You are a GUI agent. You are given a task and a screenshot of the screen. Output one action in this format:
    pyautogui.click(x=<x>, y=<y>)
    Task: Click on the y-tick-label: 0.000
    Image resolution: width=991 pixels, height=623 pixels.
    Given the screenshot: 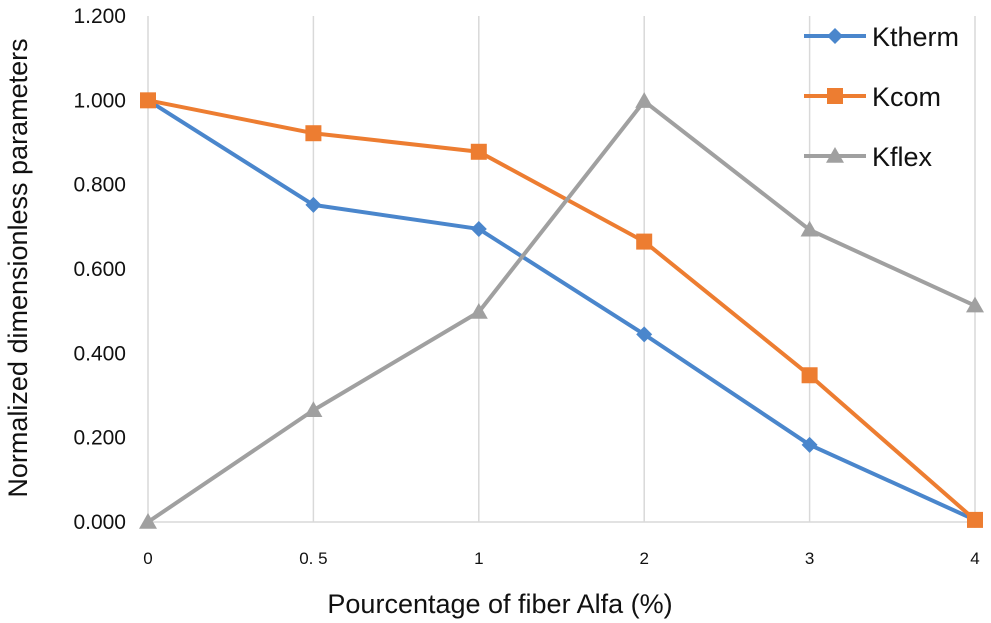 What is the action you would take?
    pyautogui.click(x=99, y=522)
    